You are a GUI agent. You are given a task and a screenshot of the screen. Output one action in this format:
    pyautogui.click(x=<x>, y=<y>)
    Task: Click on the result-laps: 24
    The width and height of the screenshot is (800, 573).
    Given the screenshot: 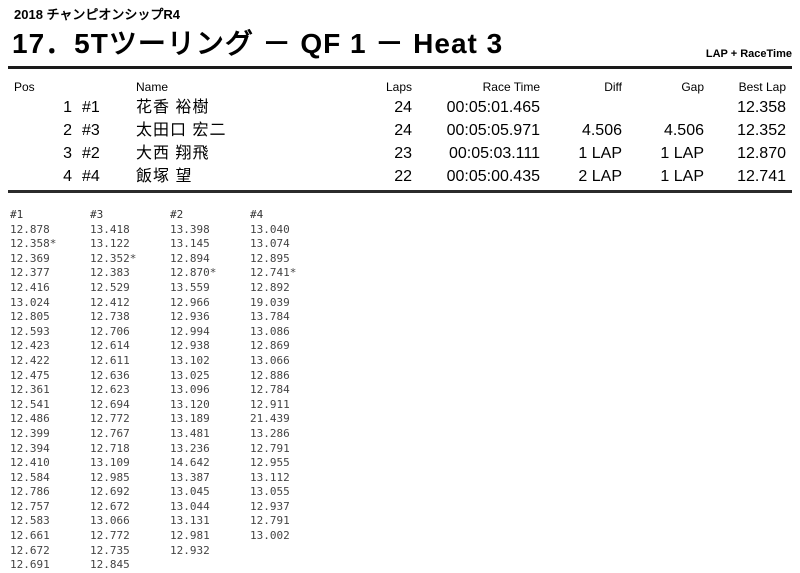 What is the action you would take?
    pyautogui.click(x=403, y=107)
    